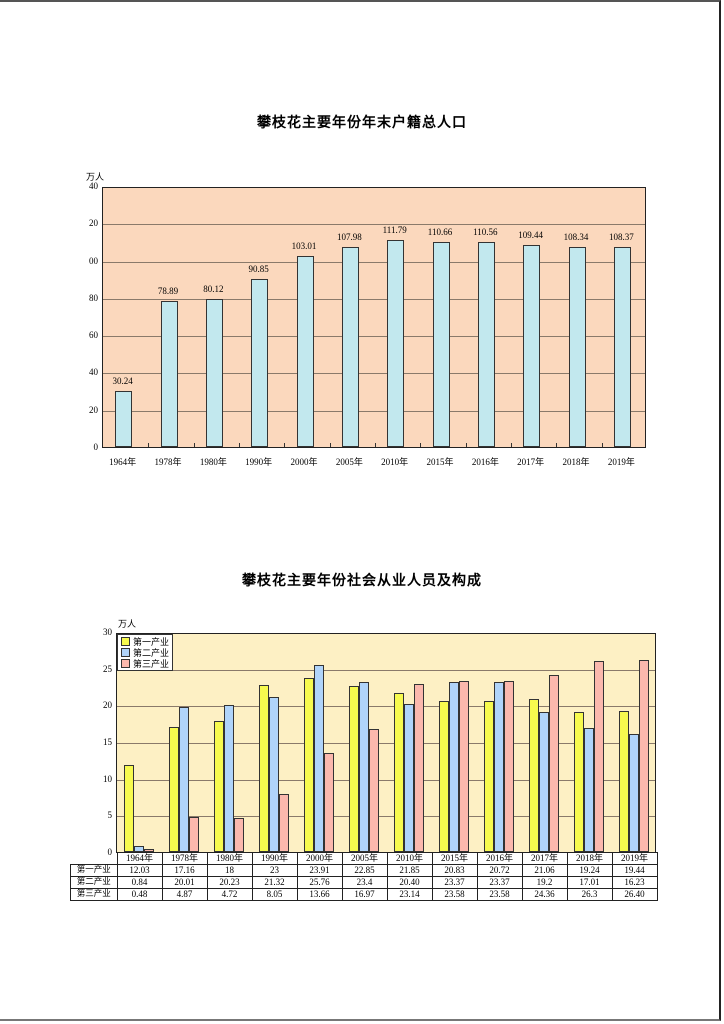 The image size is (724, 1024). I want to click on table-cell: 23.14, so click(409, 894).